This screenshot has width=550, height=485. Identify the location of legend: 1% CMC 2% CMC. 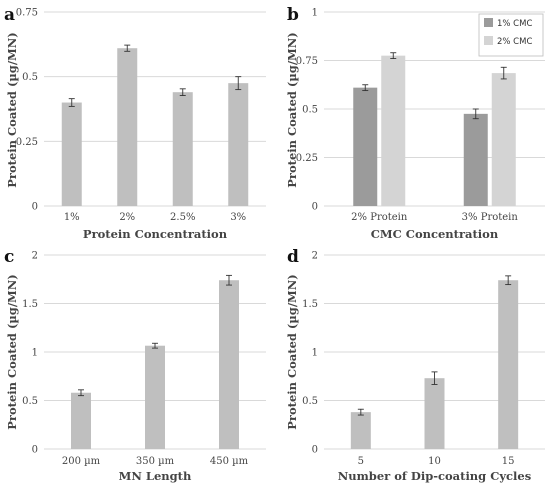
(511, 35).